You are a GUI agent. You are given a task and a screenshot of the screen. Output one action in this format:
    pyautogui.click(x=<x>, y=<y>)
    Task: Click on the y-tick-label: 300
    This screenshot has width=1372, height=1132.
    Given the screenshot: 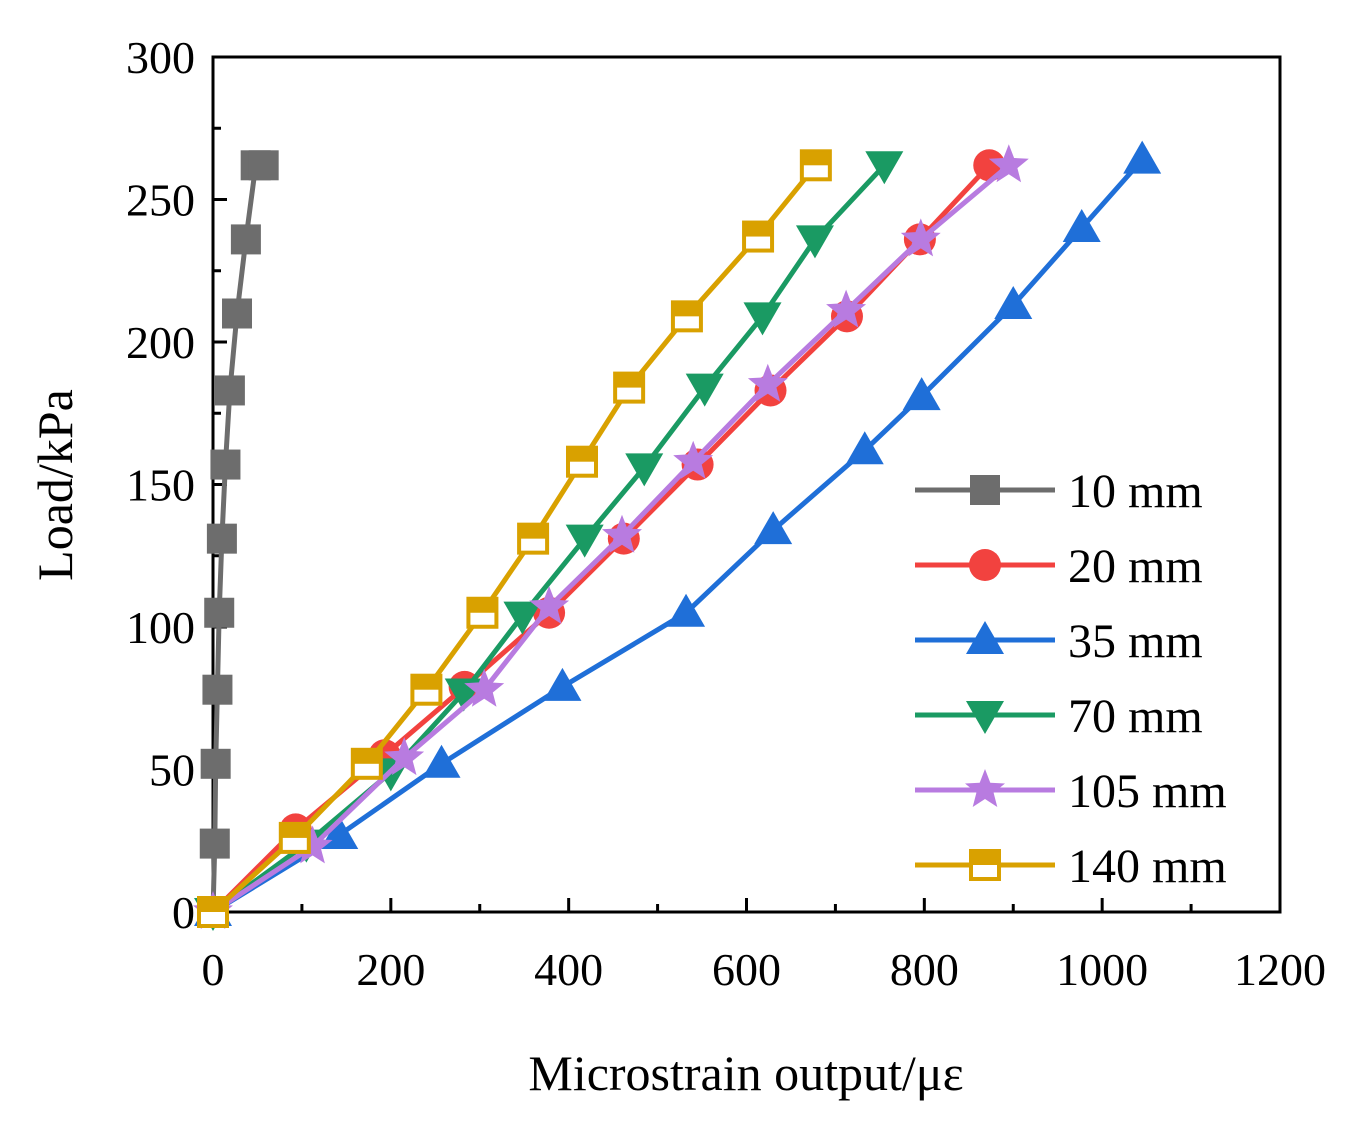 What is the action you would take?
    pyautogui.click(x=160, y=57)
    